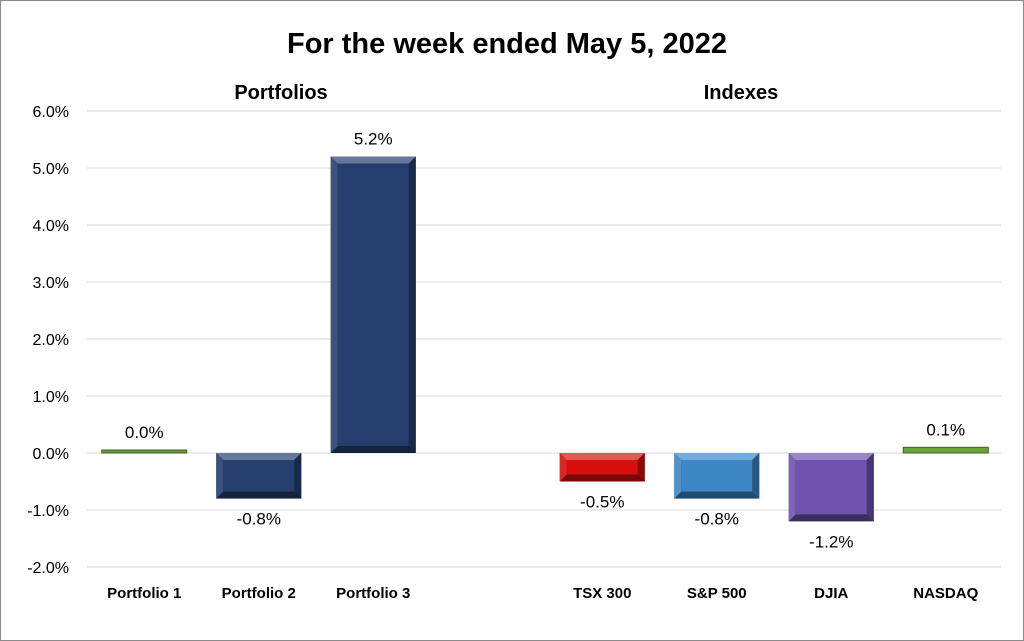 The image size is (1024, 641). I want to click on group-label-portfolios: Portfolios, so click(280, 93).